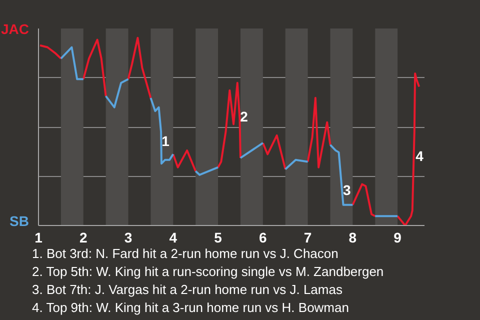 This screenshot has height=320, width=480. Describe the element at coordinates (190, 307) in the screenshot. I see `text: 4. Top 9th: W. King hit a 3-run home run vs H. Bowman` at that location.